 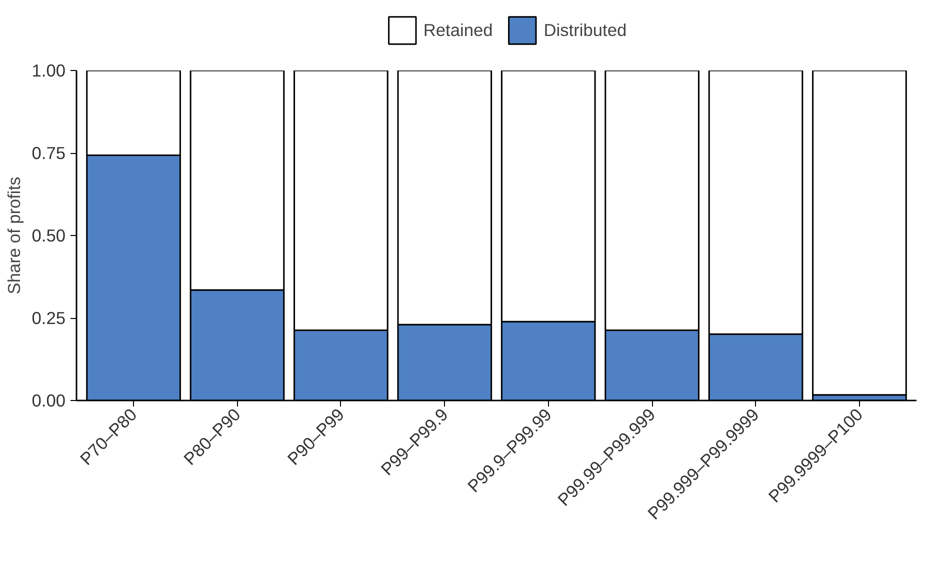 What do you see at coordinates (585, 30) in the screenshot?
I see `legend-label: Distributed` at bounding box center [585, 30].